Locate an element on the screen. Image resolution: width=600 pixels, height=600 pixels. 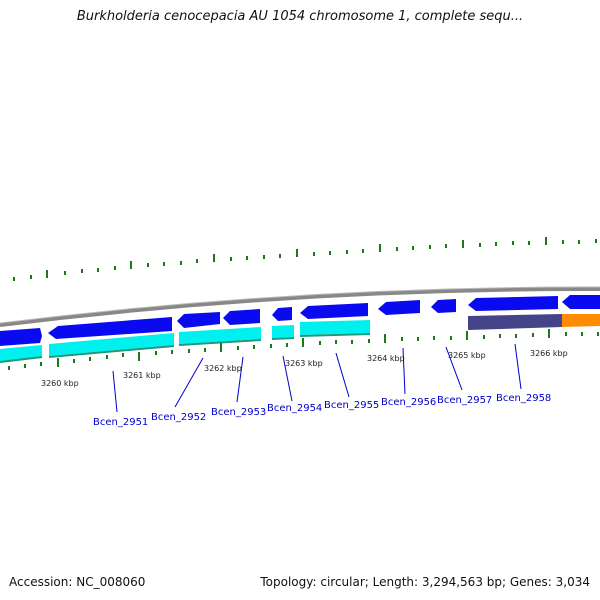
gene-label-bcen-2957: Bcen_2957 is located at coordinates (464, 400).